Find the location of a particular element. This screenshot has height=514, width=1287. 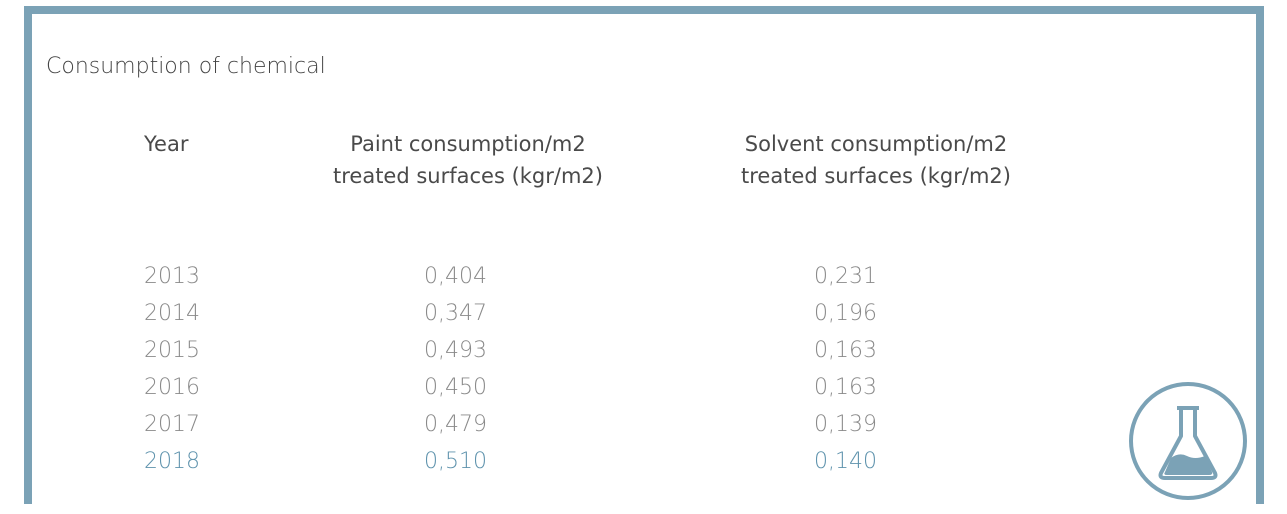

table-row: 2014 0,347 0,196 is located at coordinates (582, 319).